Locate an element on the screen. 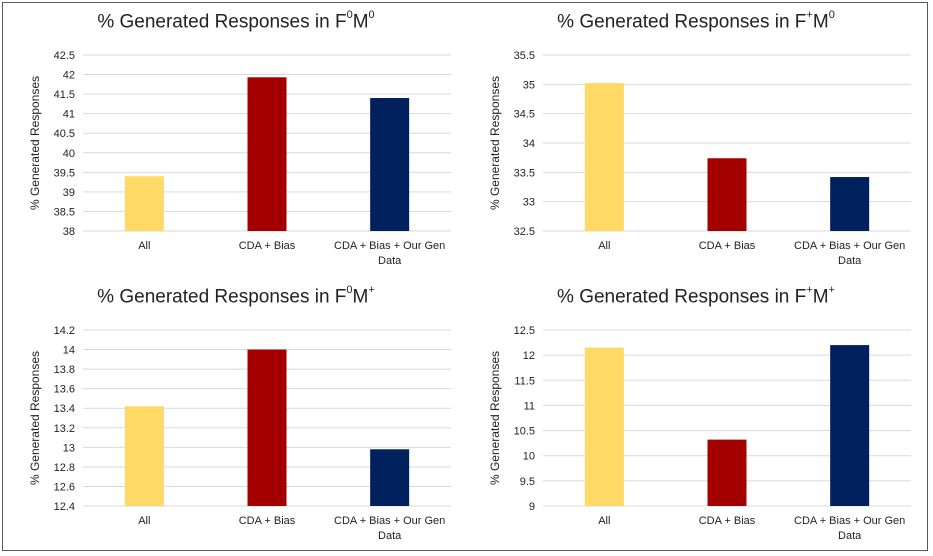 The width and height of the screenshot is (933, 556). y-tick-label: 38.5 is located at coordinates (64, 212).